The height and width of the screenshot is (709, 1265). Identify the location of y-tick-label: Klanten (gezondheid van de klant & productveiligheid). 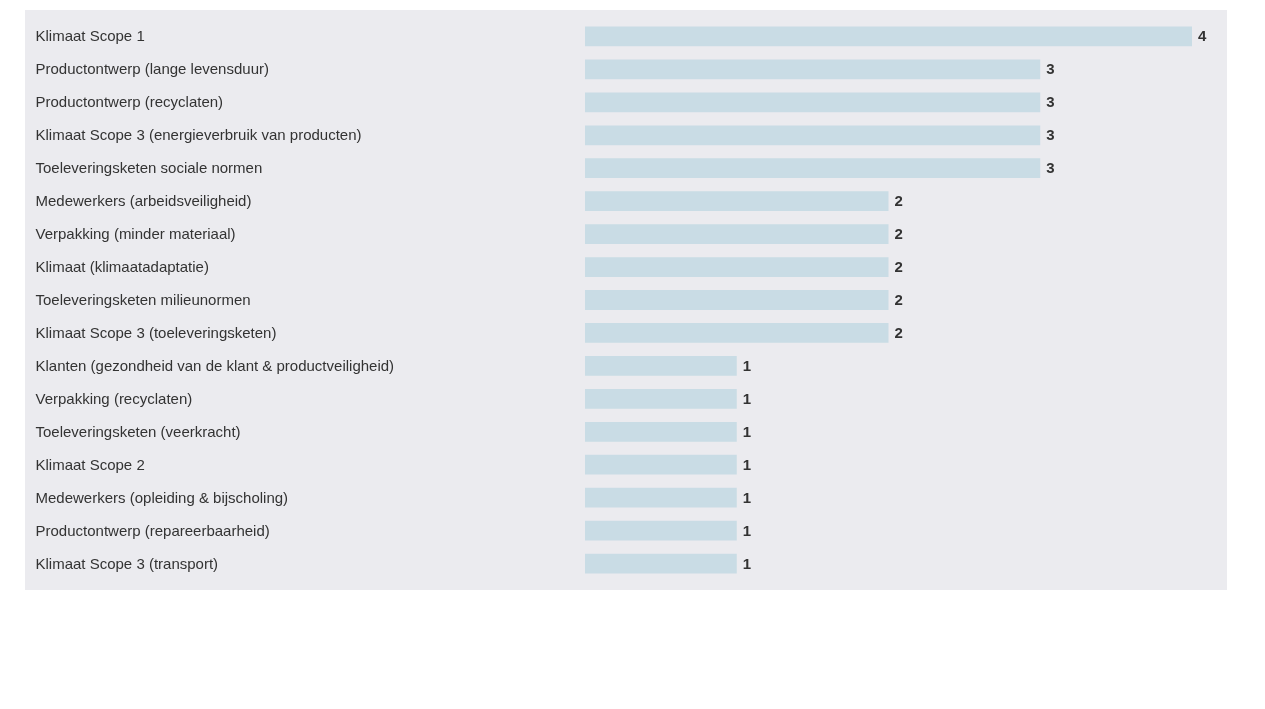
(215, 365).